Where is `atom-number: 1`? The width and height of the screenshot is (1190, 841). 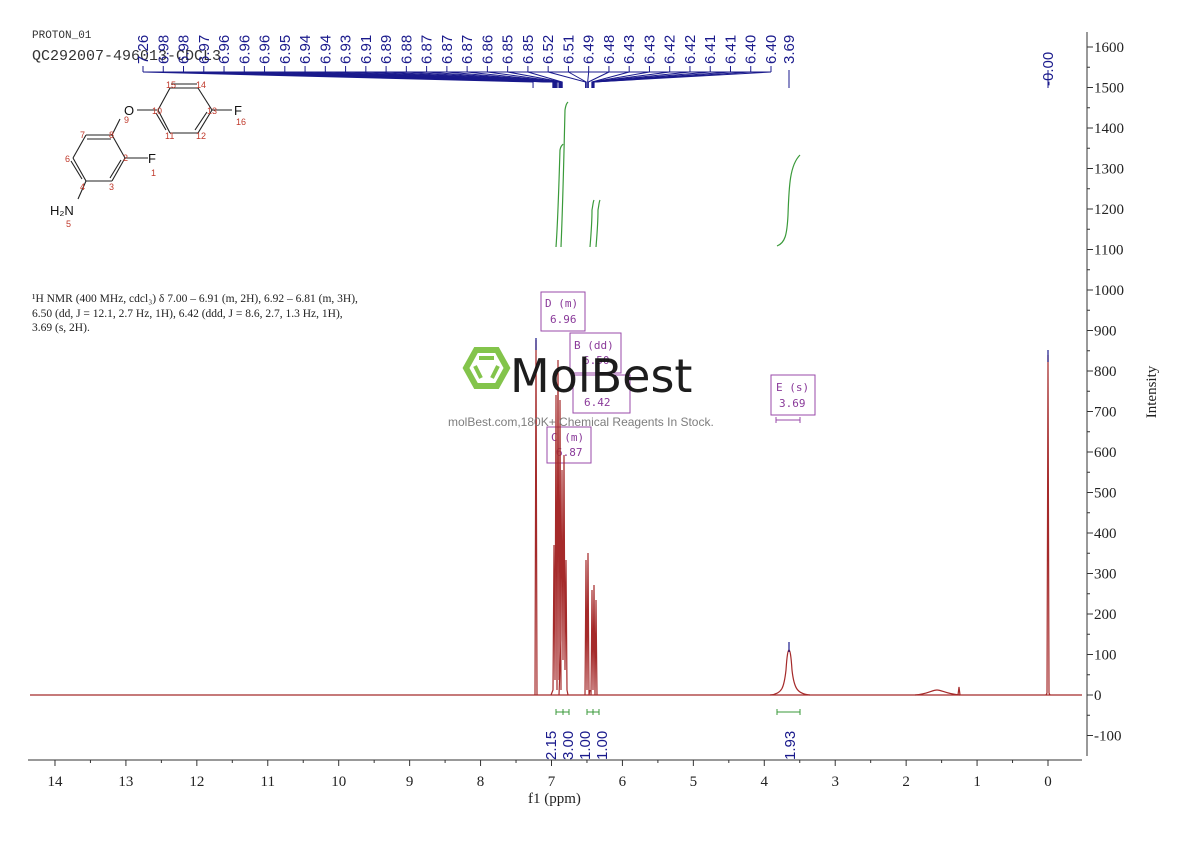 atom-number: 1 is located at coordinates (153, 173).